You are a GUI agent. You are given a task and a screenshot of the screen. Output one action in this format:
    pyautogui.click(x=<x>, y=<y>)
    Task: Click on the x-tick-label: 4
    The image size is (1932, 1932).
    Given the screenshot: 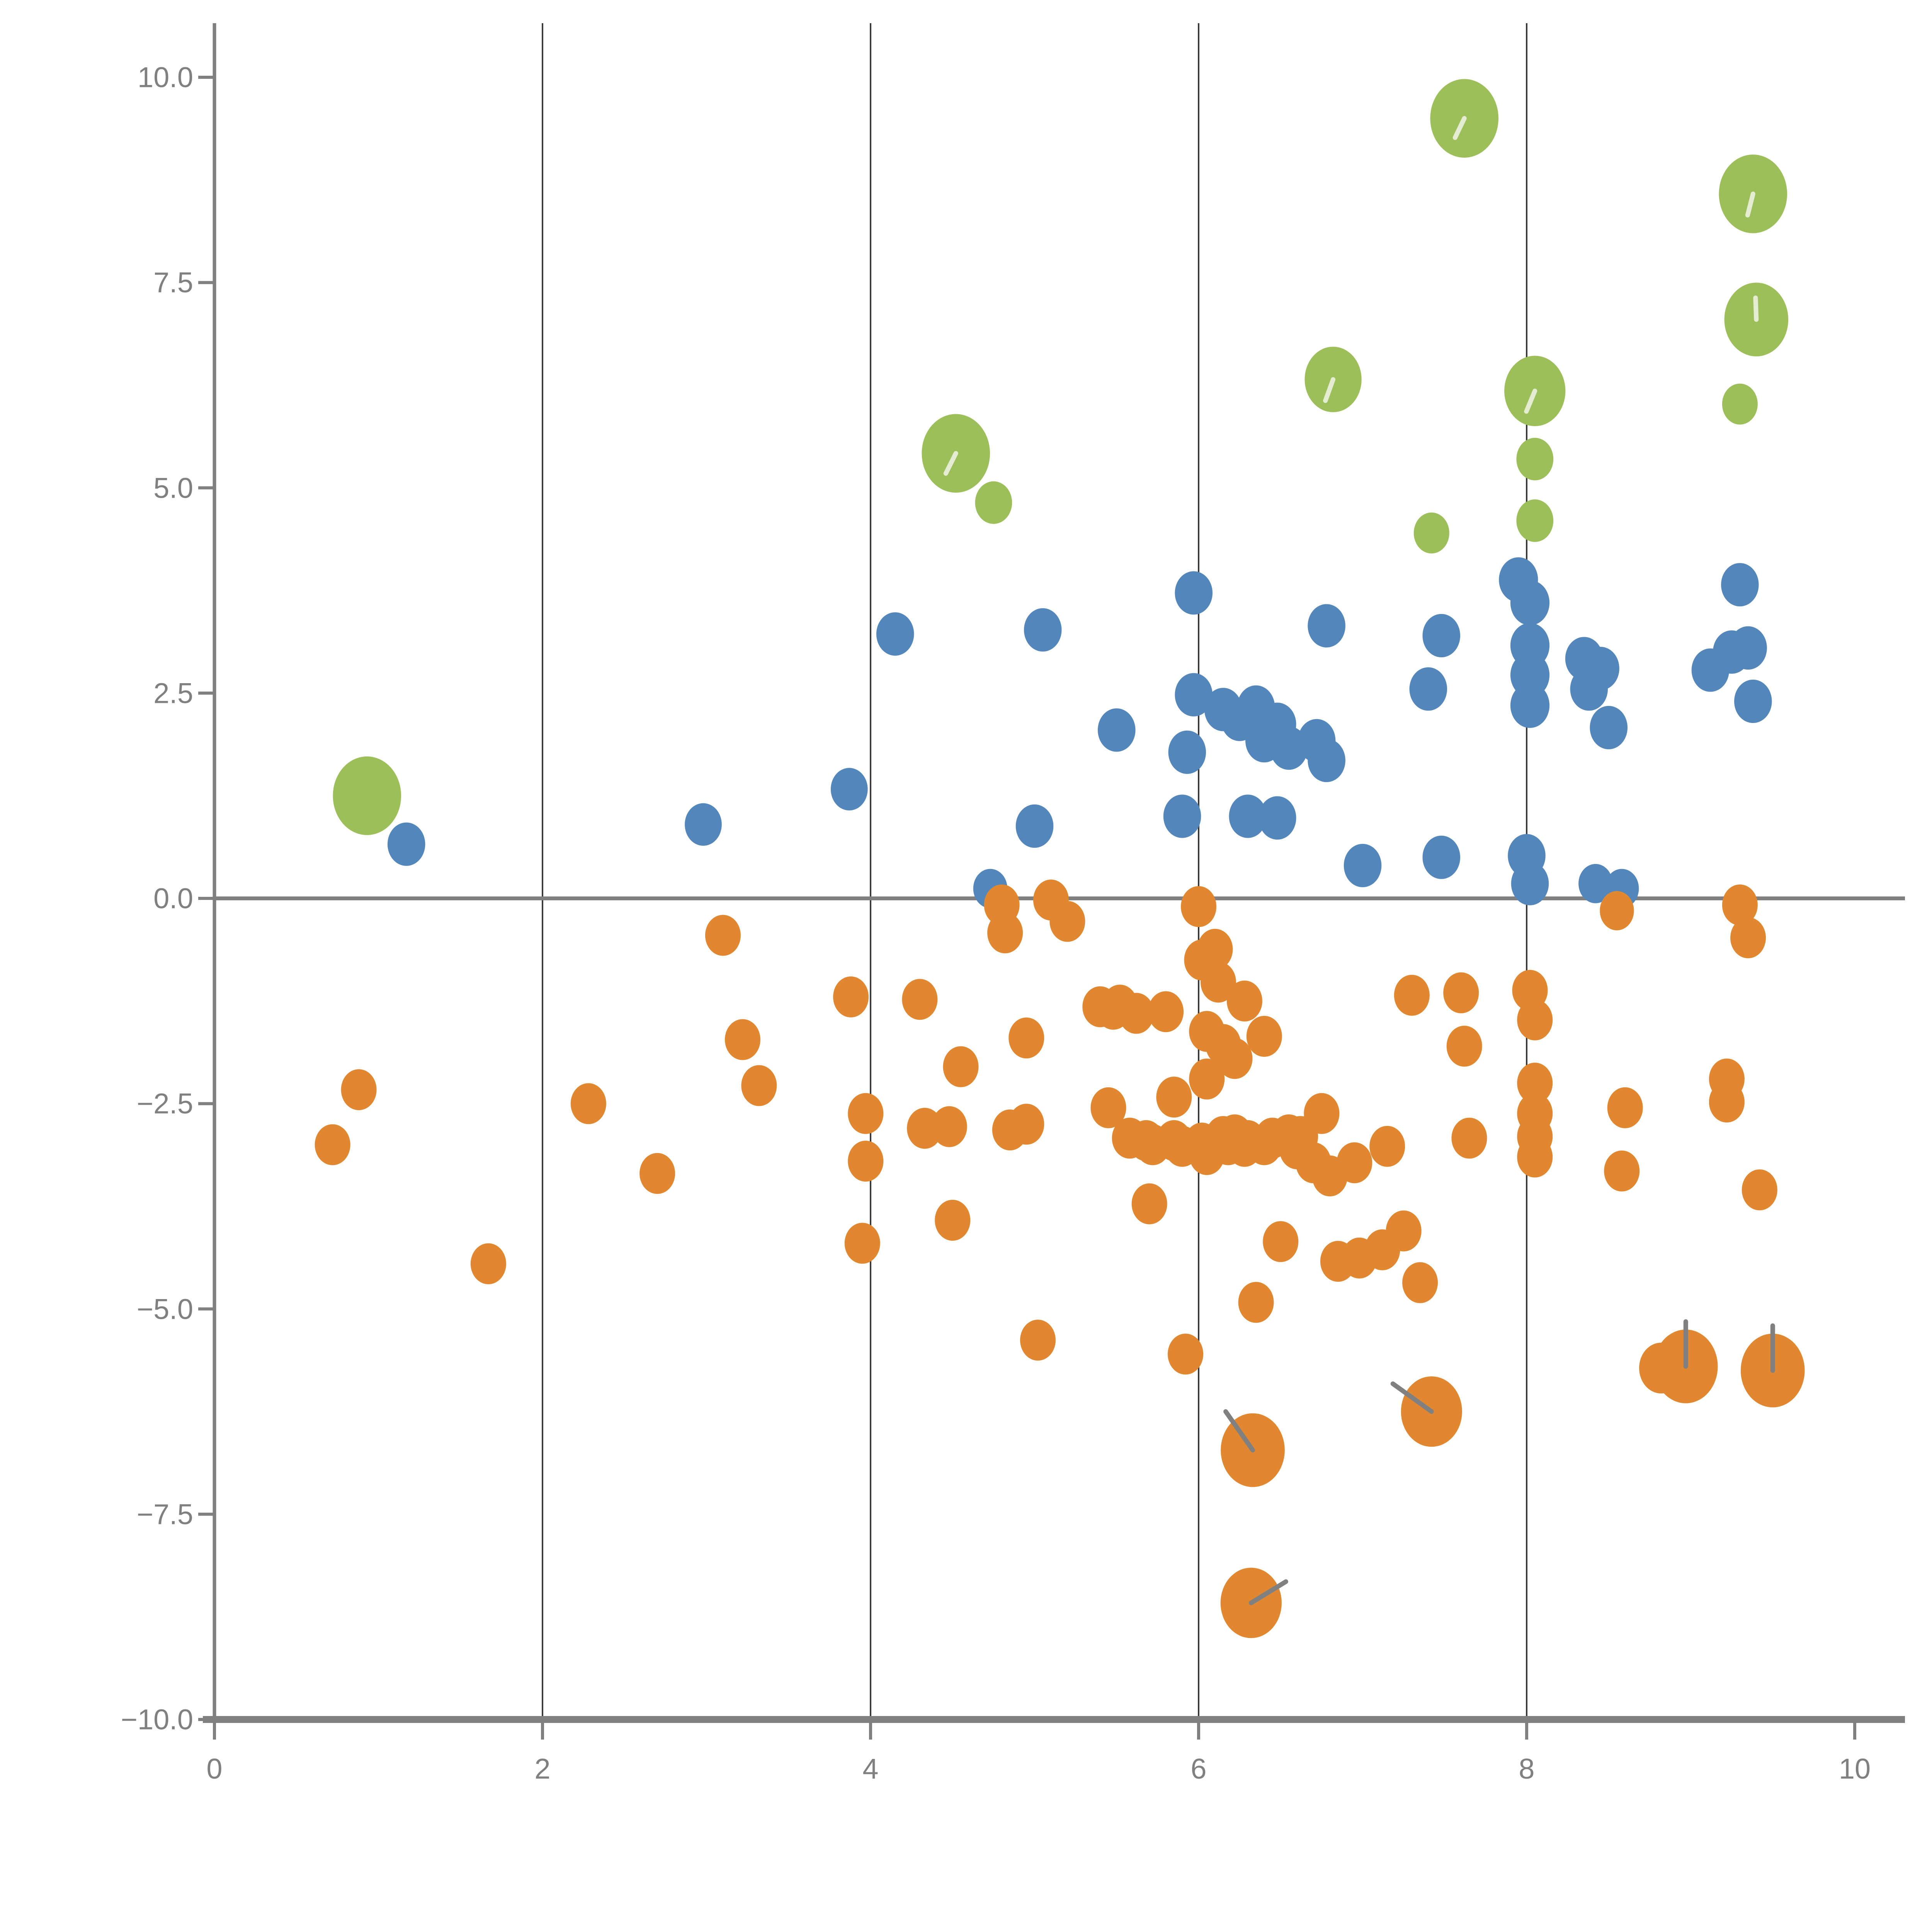 What is the action you would take?
    pyautogui.click(x=871, y=1769)
    